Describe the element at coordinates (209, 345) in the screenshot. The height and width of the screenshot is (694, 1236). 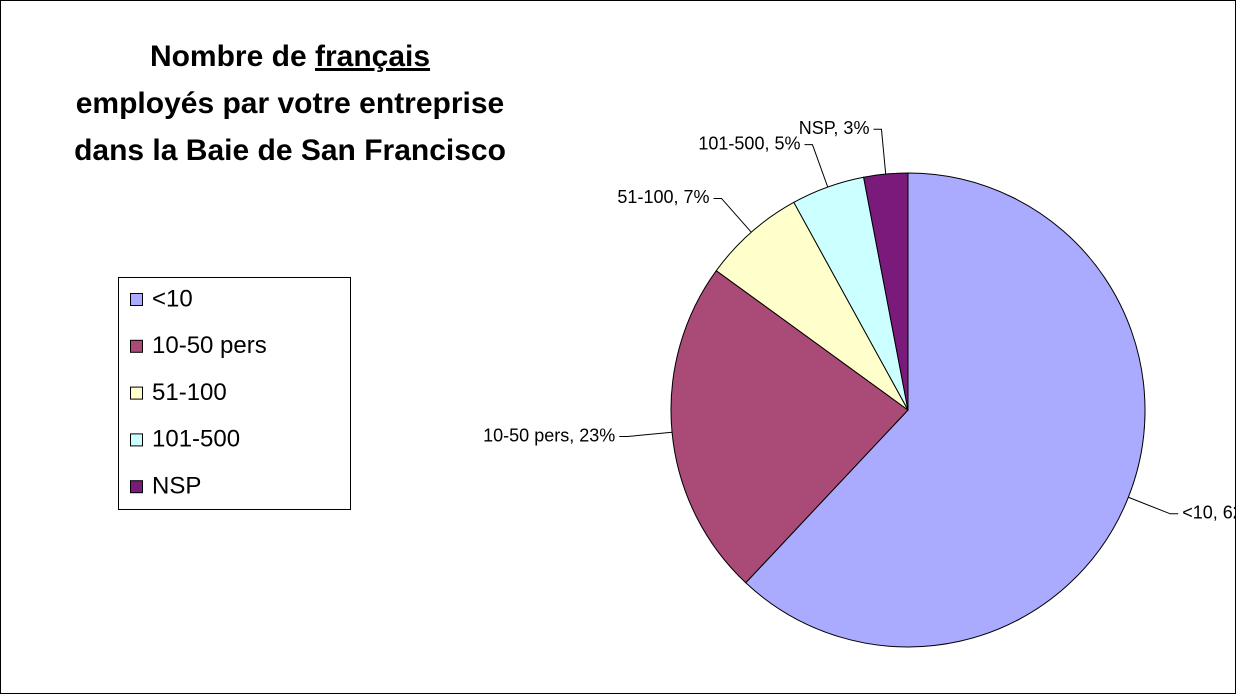
I see `legend-label: 10-50 pers` at that location.